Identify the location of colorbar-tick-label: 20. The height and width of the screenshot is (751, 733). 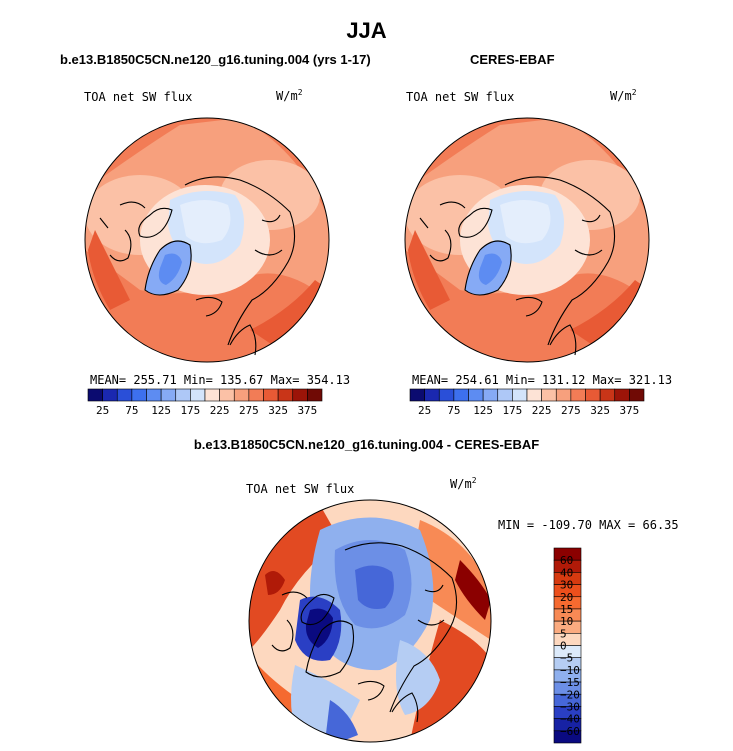
(566, 597).